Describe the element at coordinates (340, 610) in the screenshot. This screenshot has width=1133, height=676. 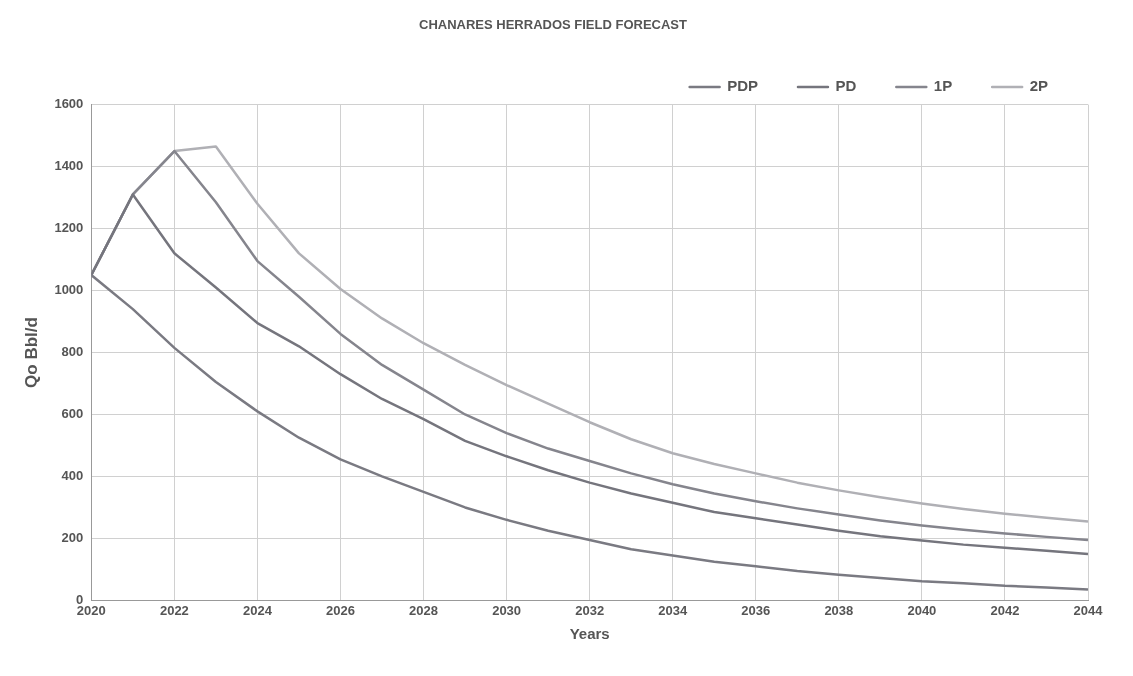
I see `x-tick-label: 2026` at that location.